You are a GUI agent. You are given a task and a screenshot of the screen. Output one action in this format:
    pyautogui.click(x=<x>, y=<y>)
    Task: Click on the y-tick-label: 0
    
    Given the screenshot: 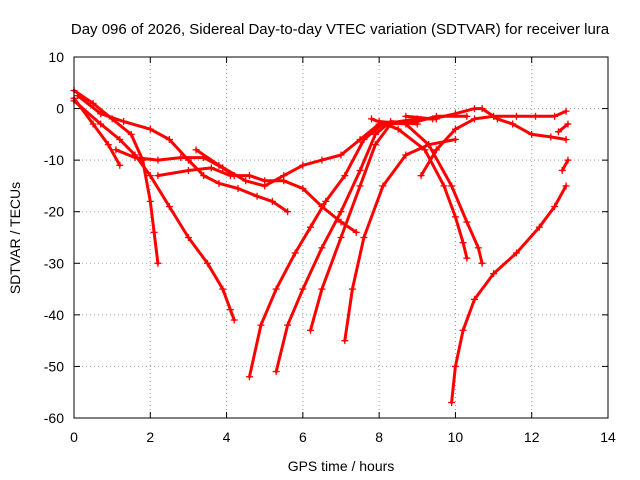 What is the action you would take?
    pyautogui.click(x=60, y=109)
    